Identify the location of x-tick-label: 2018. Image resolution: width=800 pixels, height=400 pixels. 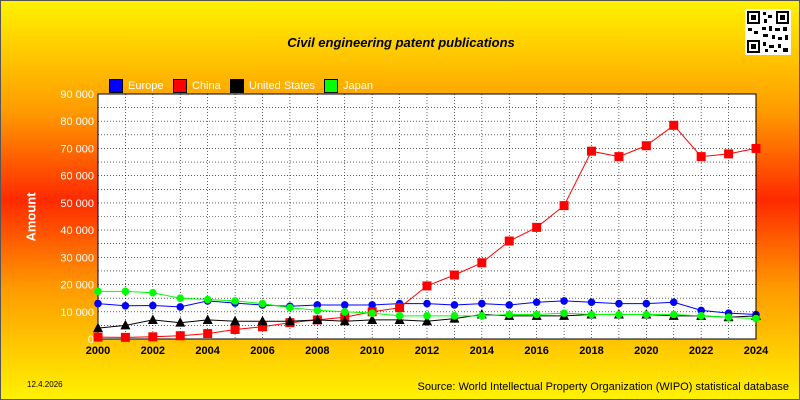
(591, 351).